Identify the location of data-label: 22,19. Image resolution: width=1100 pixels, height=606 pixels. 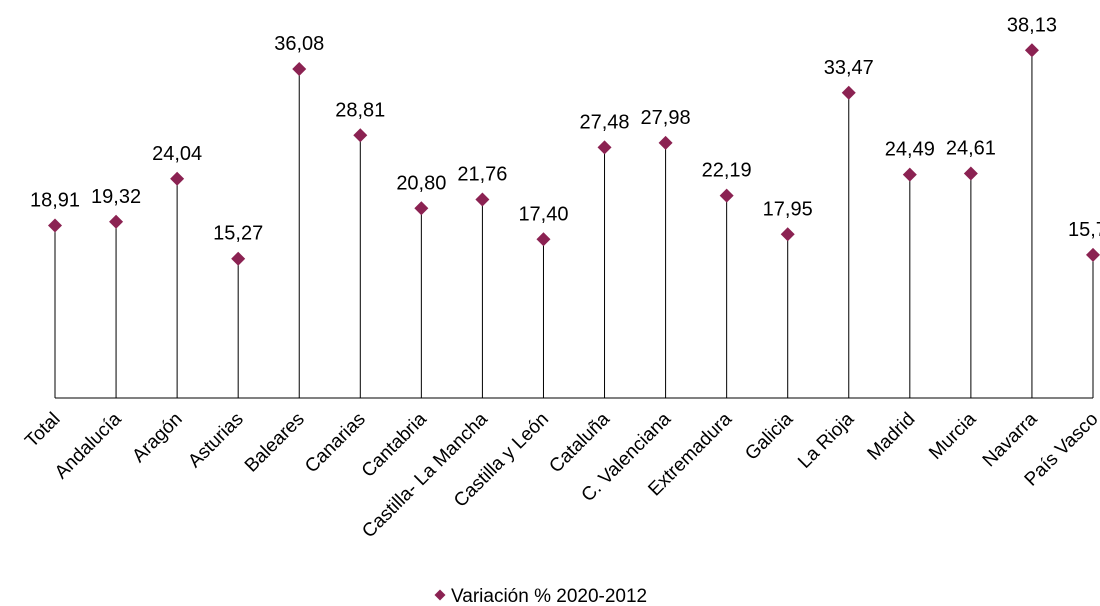
(727, 171).